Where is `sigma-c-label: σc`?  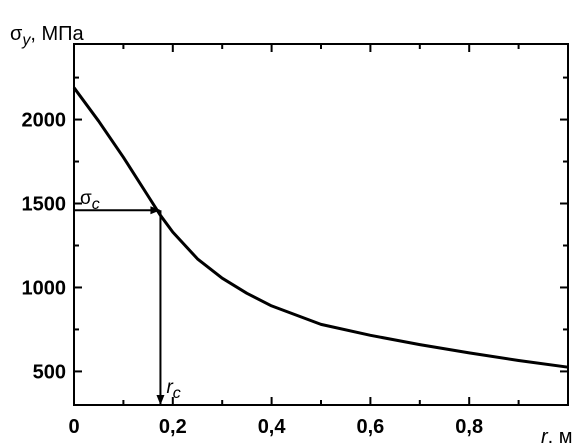
sigma-c-label: σc is located at coordinates (90, 200).